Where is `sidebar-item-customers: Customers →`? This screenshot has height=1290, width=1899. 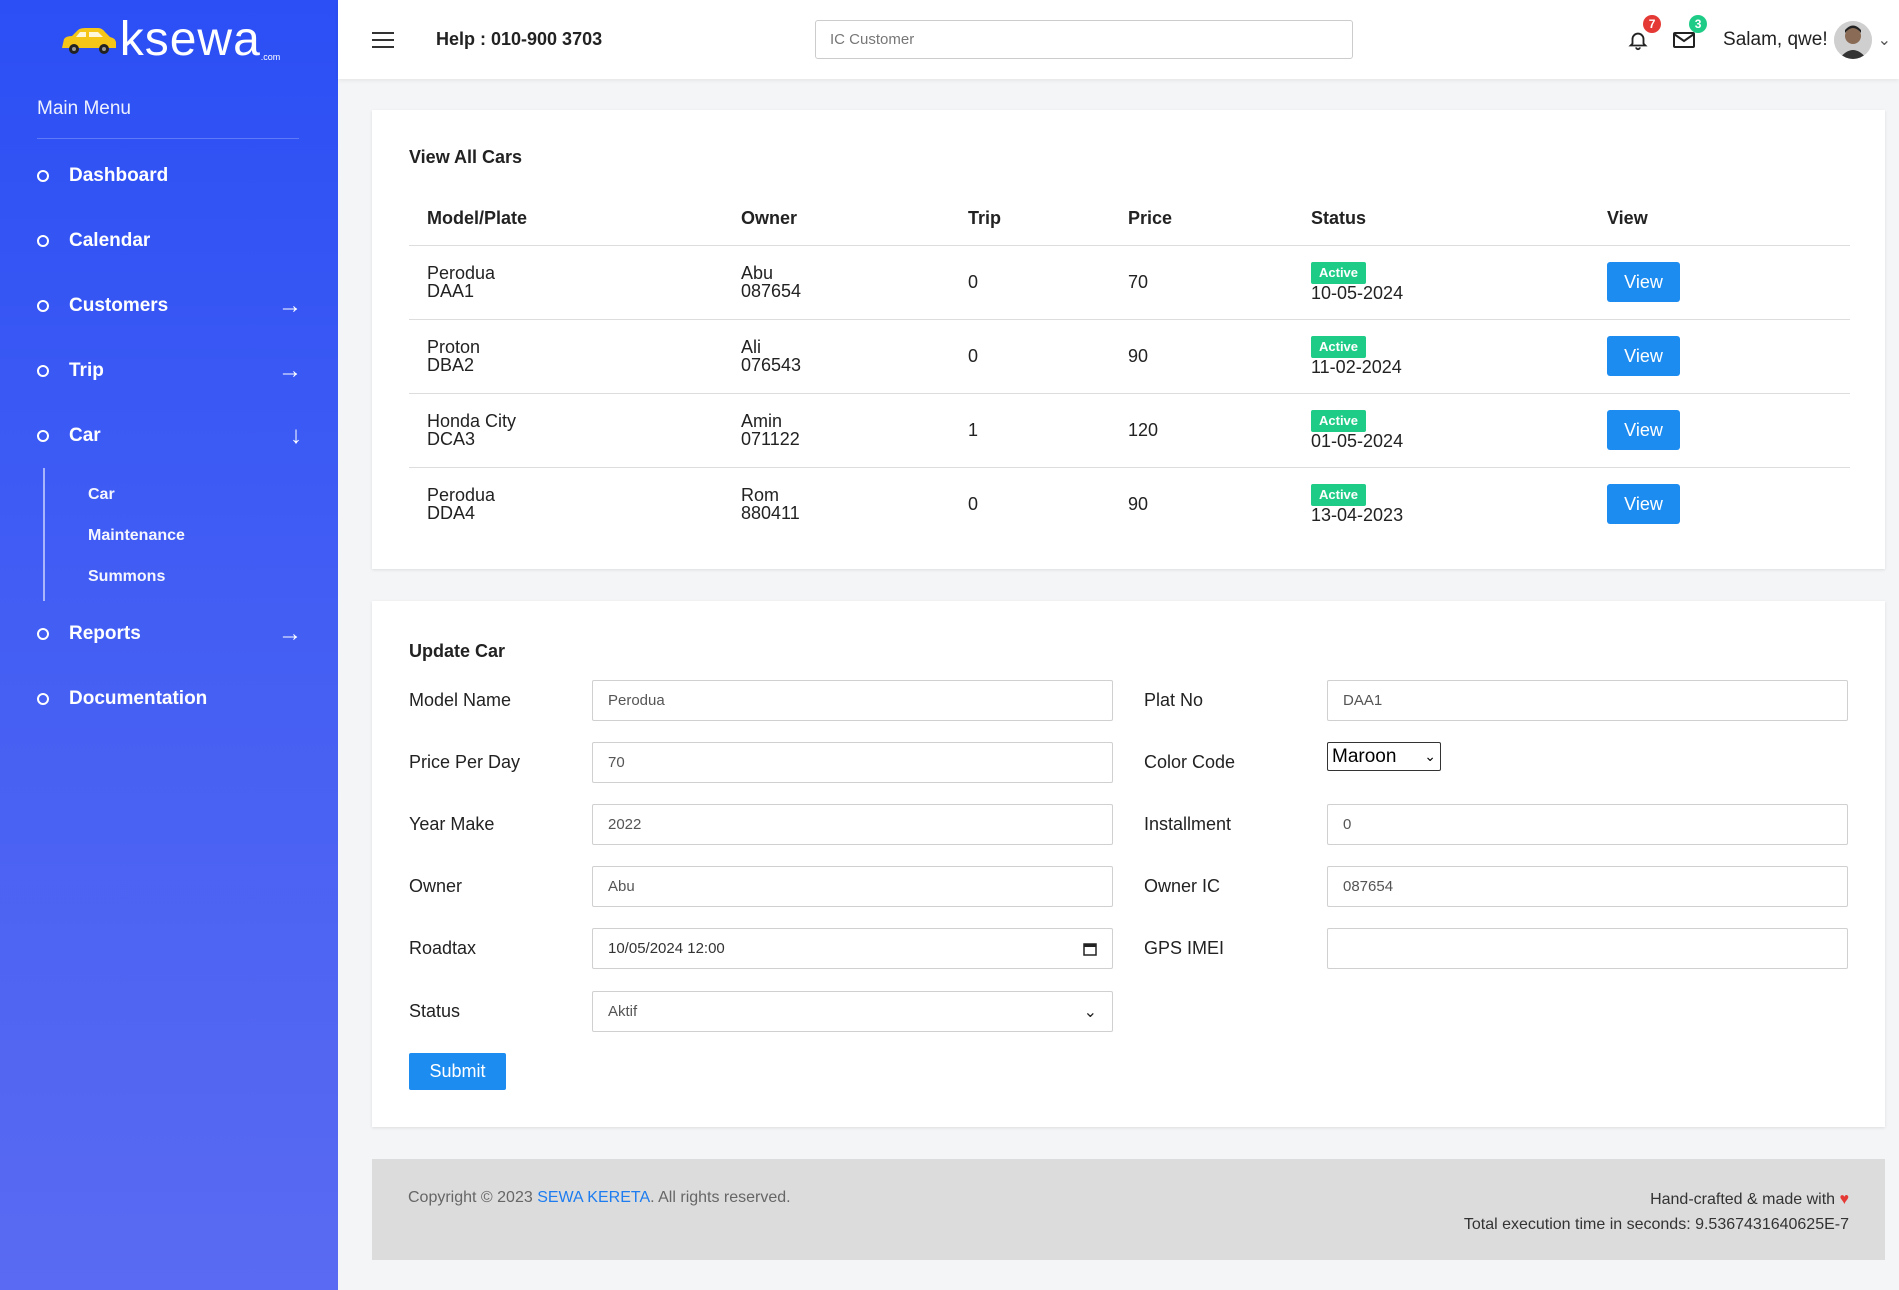 sidebar-item-customers: Customers → is located at coordinates (169, 305).